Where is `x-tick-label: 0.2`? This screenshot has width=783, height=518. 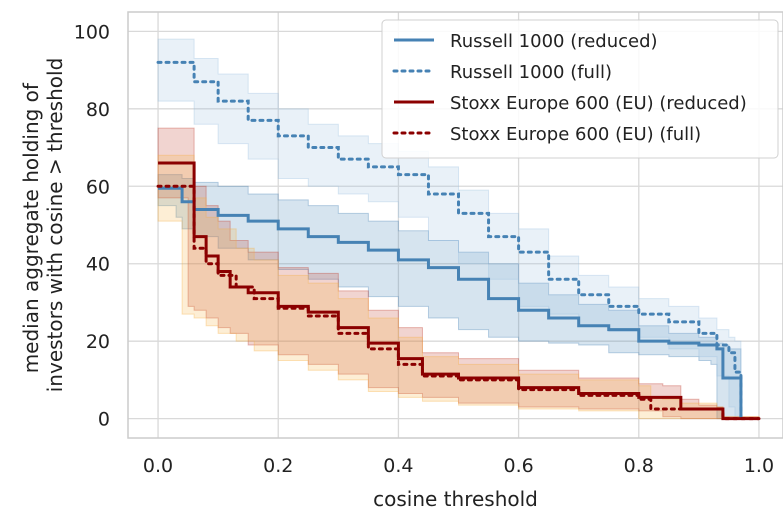 x-tick-label: 0.2 is located at coordinates (278, 466).